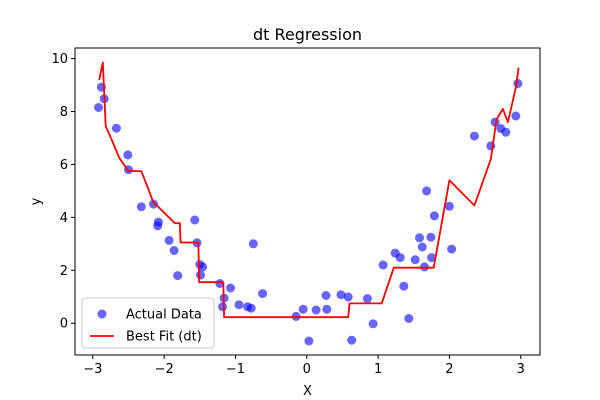  What do you see at coordinates (64, 324) in the screenshot?
I see `y-tick-label: 0` at bounding box center [64, 324].